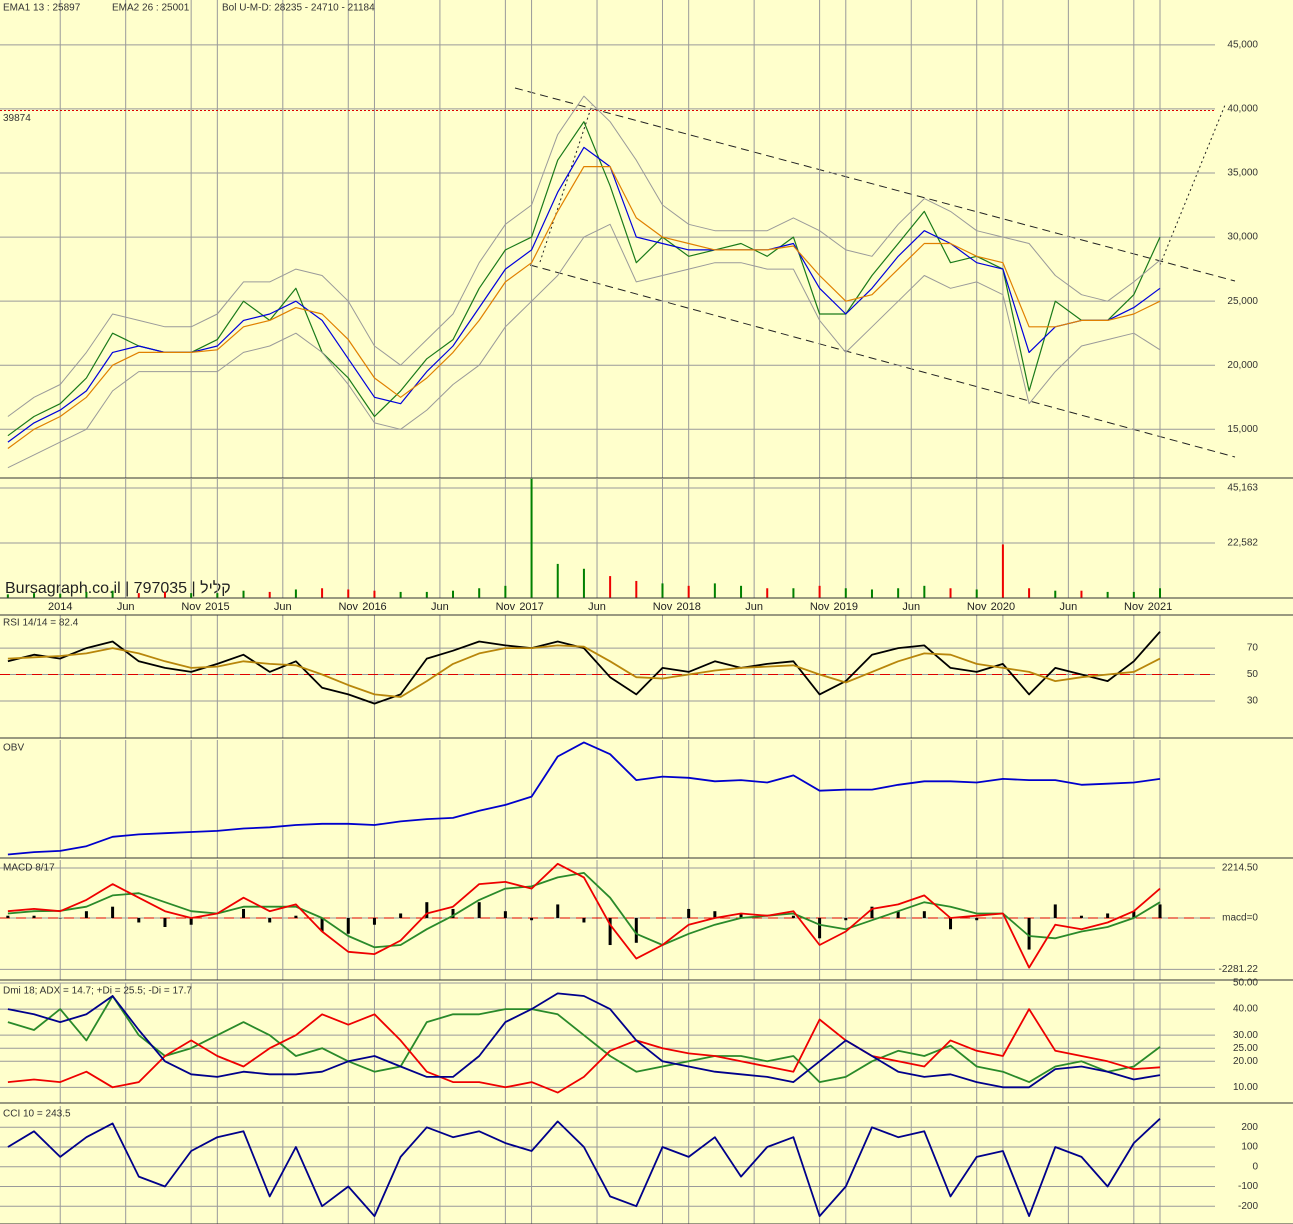 The image size is (1293, 1224). I want to click on panel-title: MACD 8/17, so click(29, 868).